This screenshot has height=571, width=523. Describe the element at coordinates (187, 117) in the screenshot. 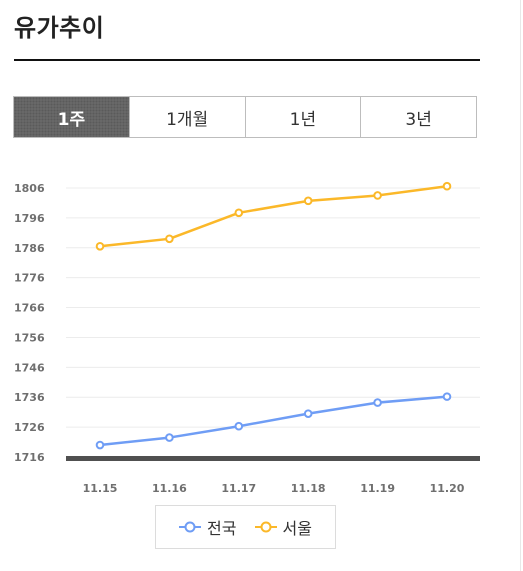

I see `tab-1-month: 1개월` at that location.